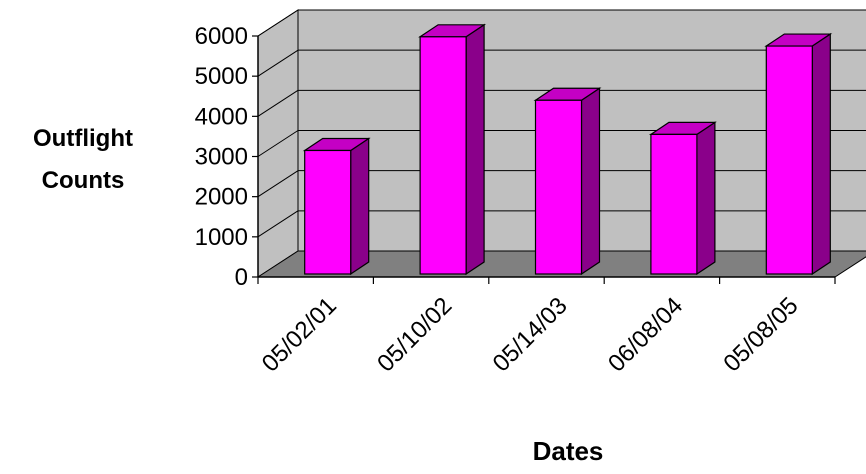 This screenshot has height=474, width=866. Describe the element at coordinates (221, 76) in the screenshot. I see `y-tick-label: 5000` at that location.